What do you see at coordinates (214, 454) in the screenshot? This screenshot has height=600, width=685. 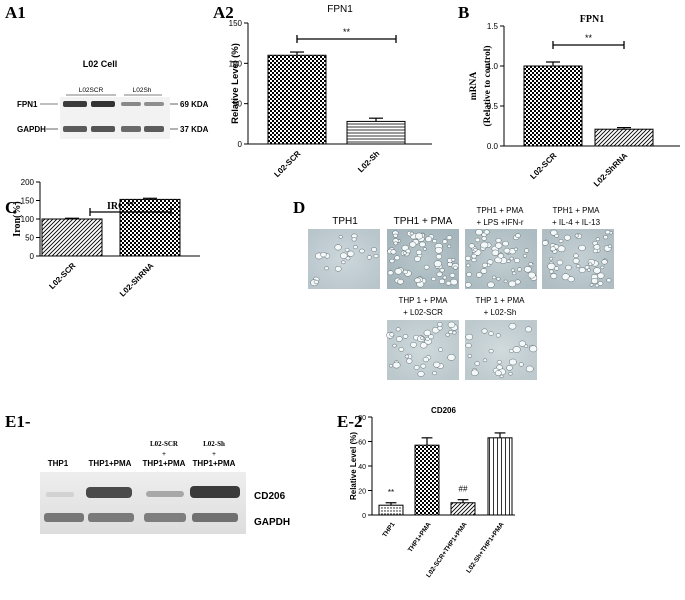 I see `e1-lane-label: +` at bounding box center [214, 454].